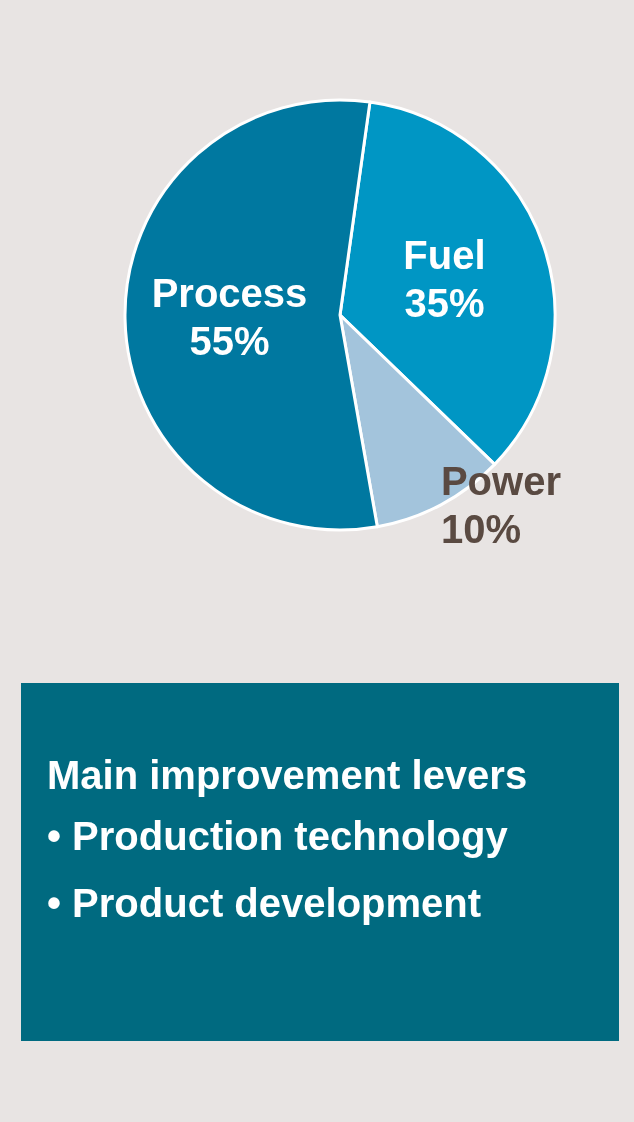 This screenshot has height=1122, width=634. I want to click on slice-label: Fuel, so click(444, 255).